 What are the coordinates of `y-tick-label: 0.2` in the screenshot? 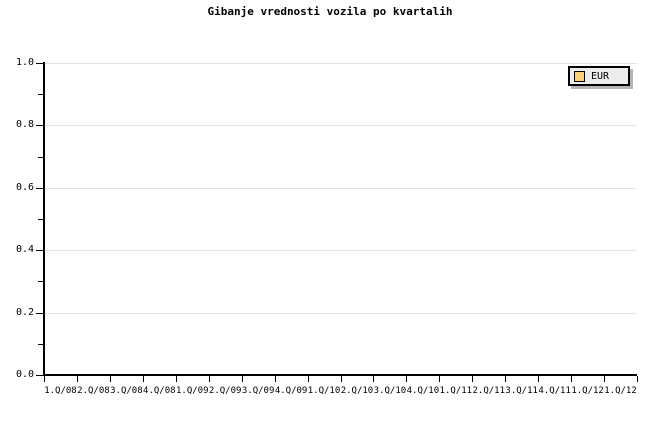 It's located at (24, 312).